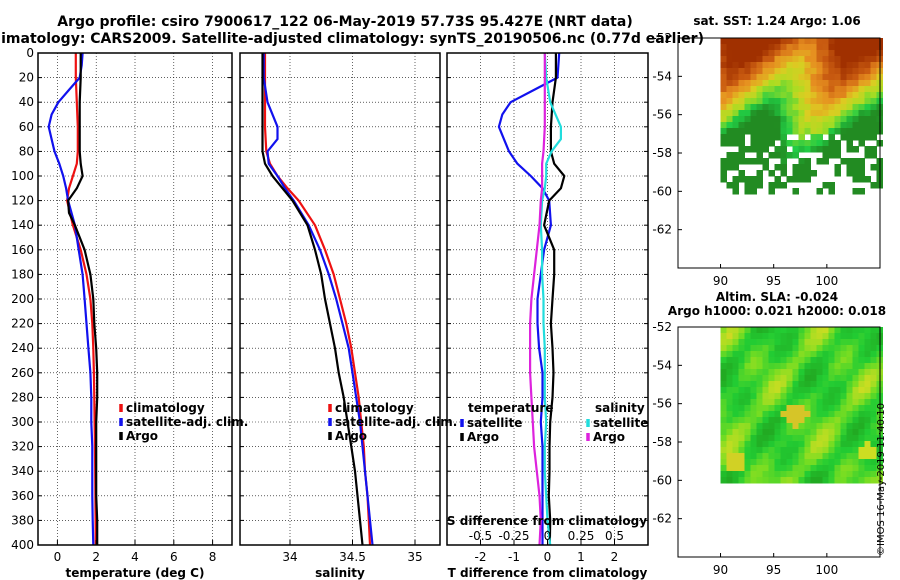 This screenshot has height=580, width=900. What do you see at coordinates (662, 115) in the screenshot?
I see `map-y-tick-label: -56` at bounding box center [662, 115].